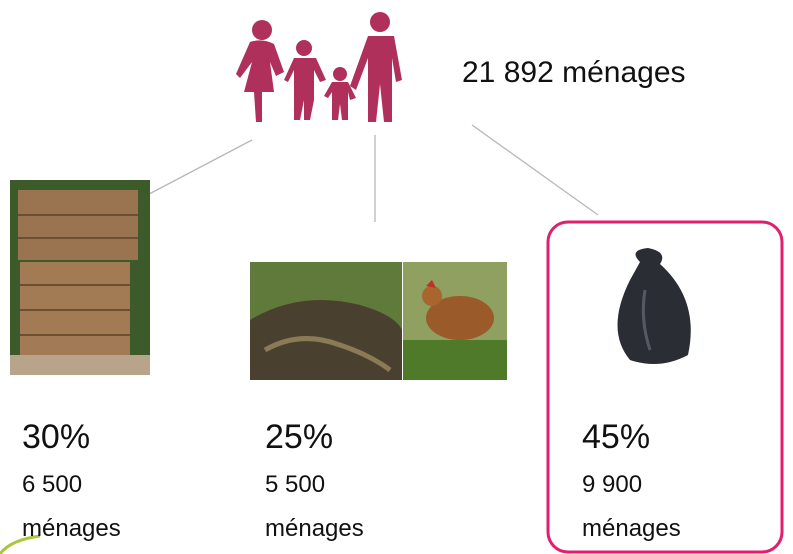  What do you see at coordinates (326, 321) in the screenshot?
I see `compost-heap-image` at bounding box center [326, 321].